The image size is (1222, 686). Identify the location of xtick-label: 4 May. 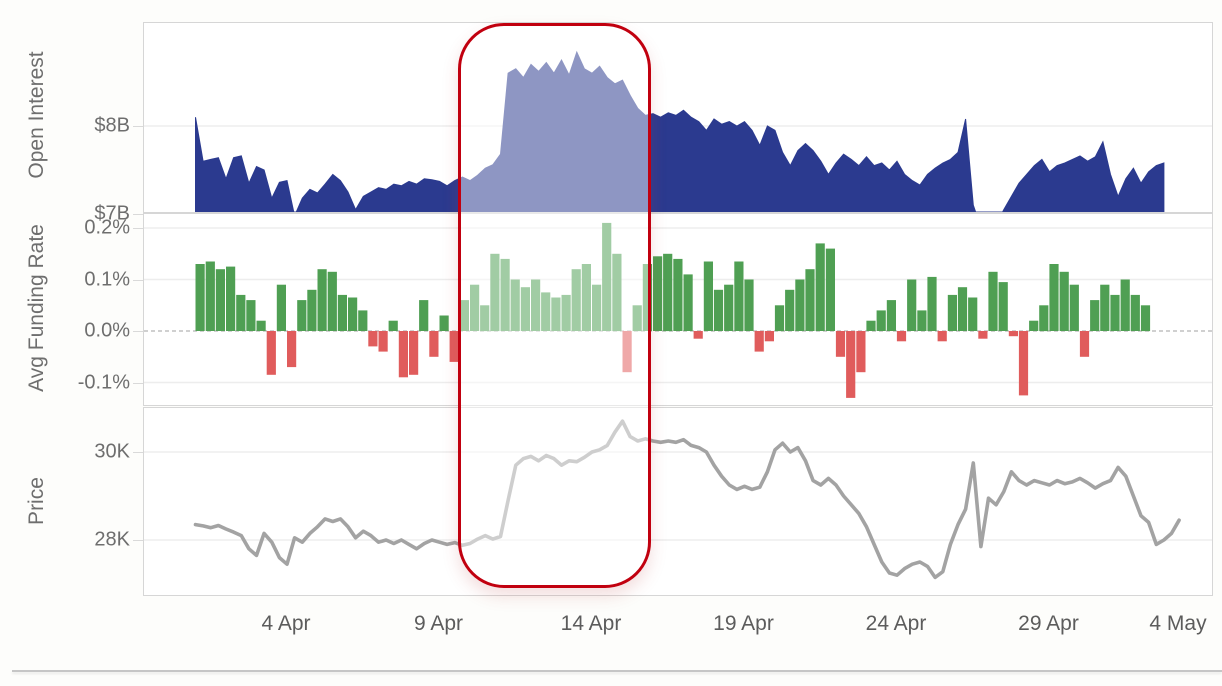
(1178, 623).